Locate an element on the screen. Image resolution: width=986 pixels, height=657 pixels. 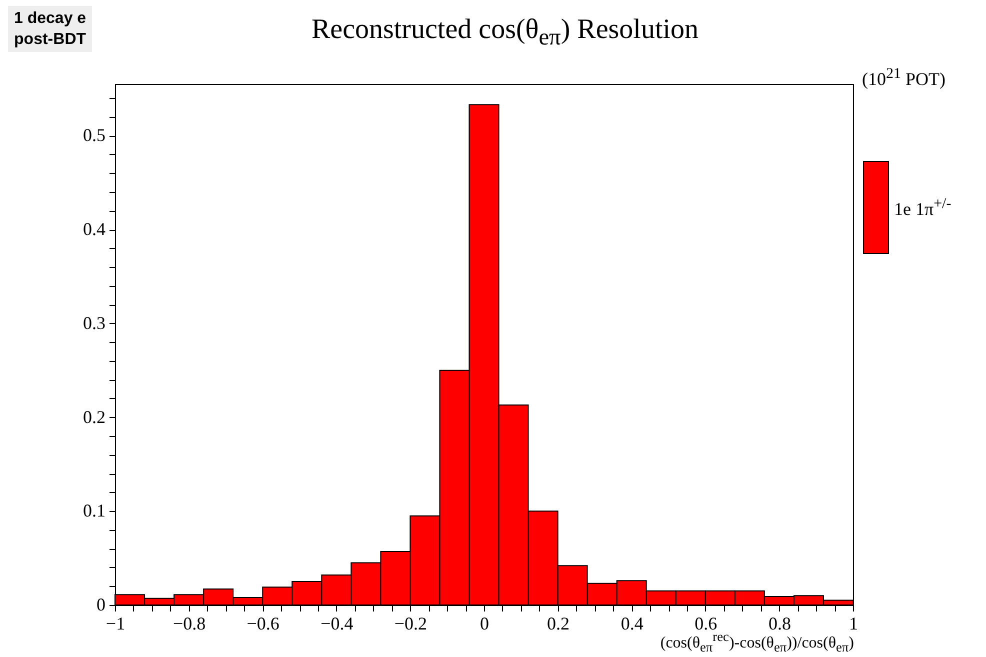
y-tick-label: 0 is located at coordinates (101, 604).